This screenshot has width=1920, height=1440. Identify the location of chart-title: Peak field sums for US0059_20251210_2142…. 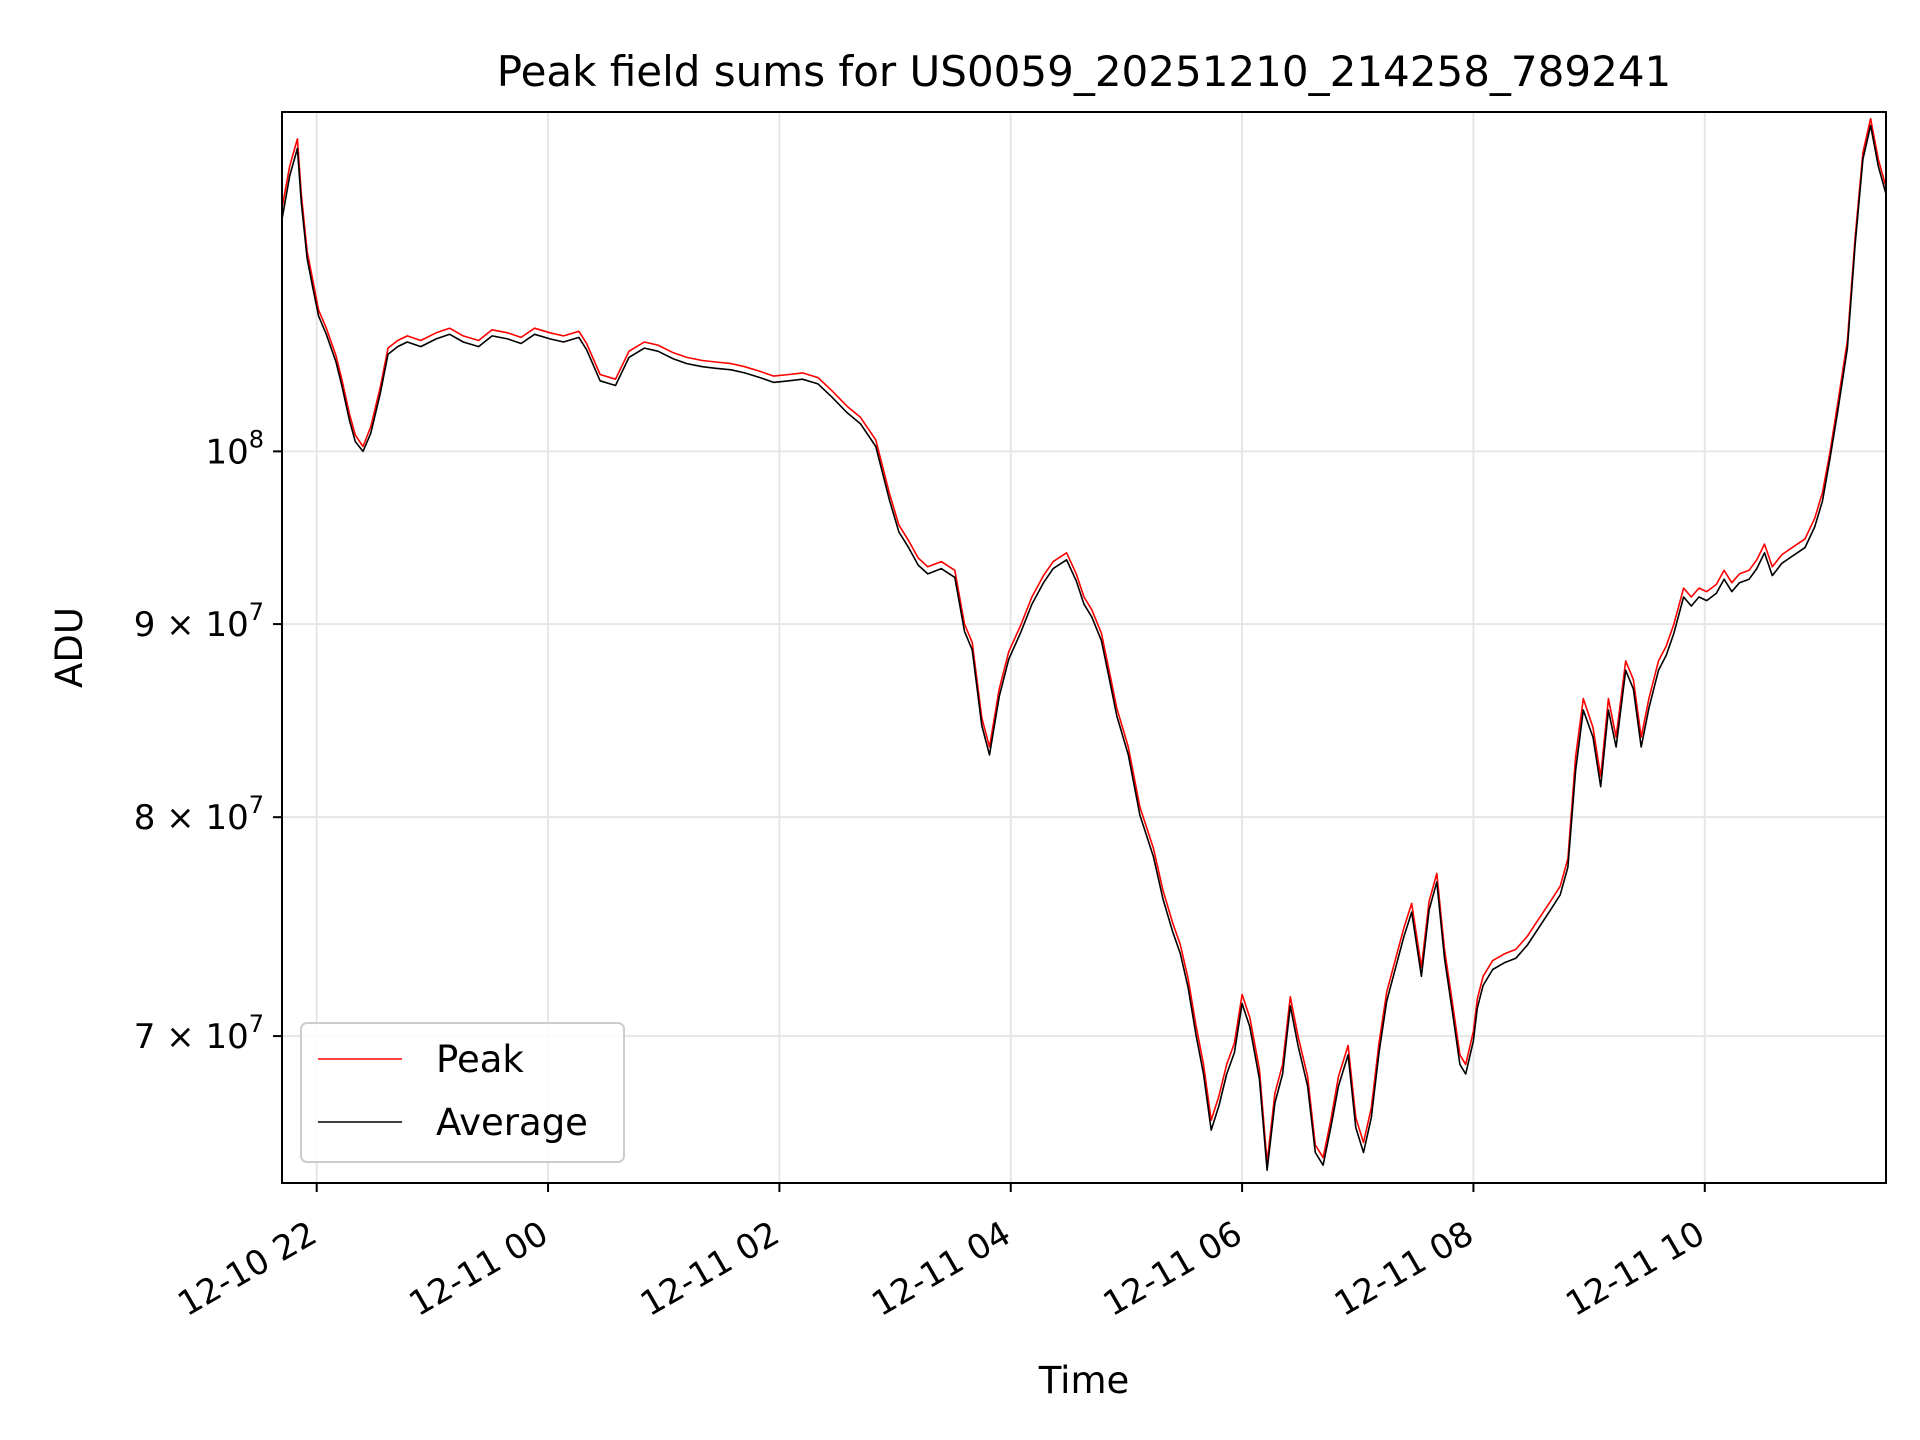
(1084, 71).